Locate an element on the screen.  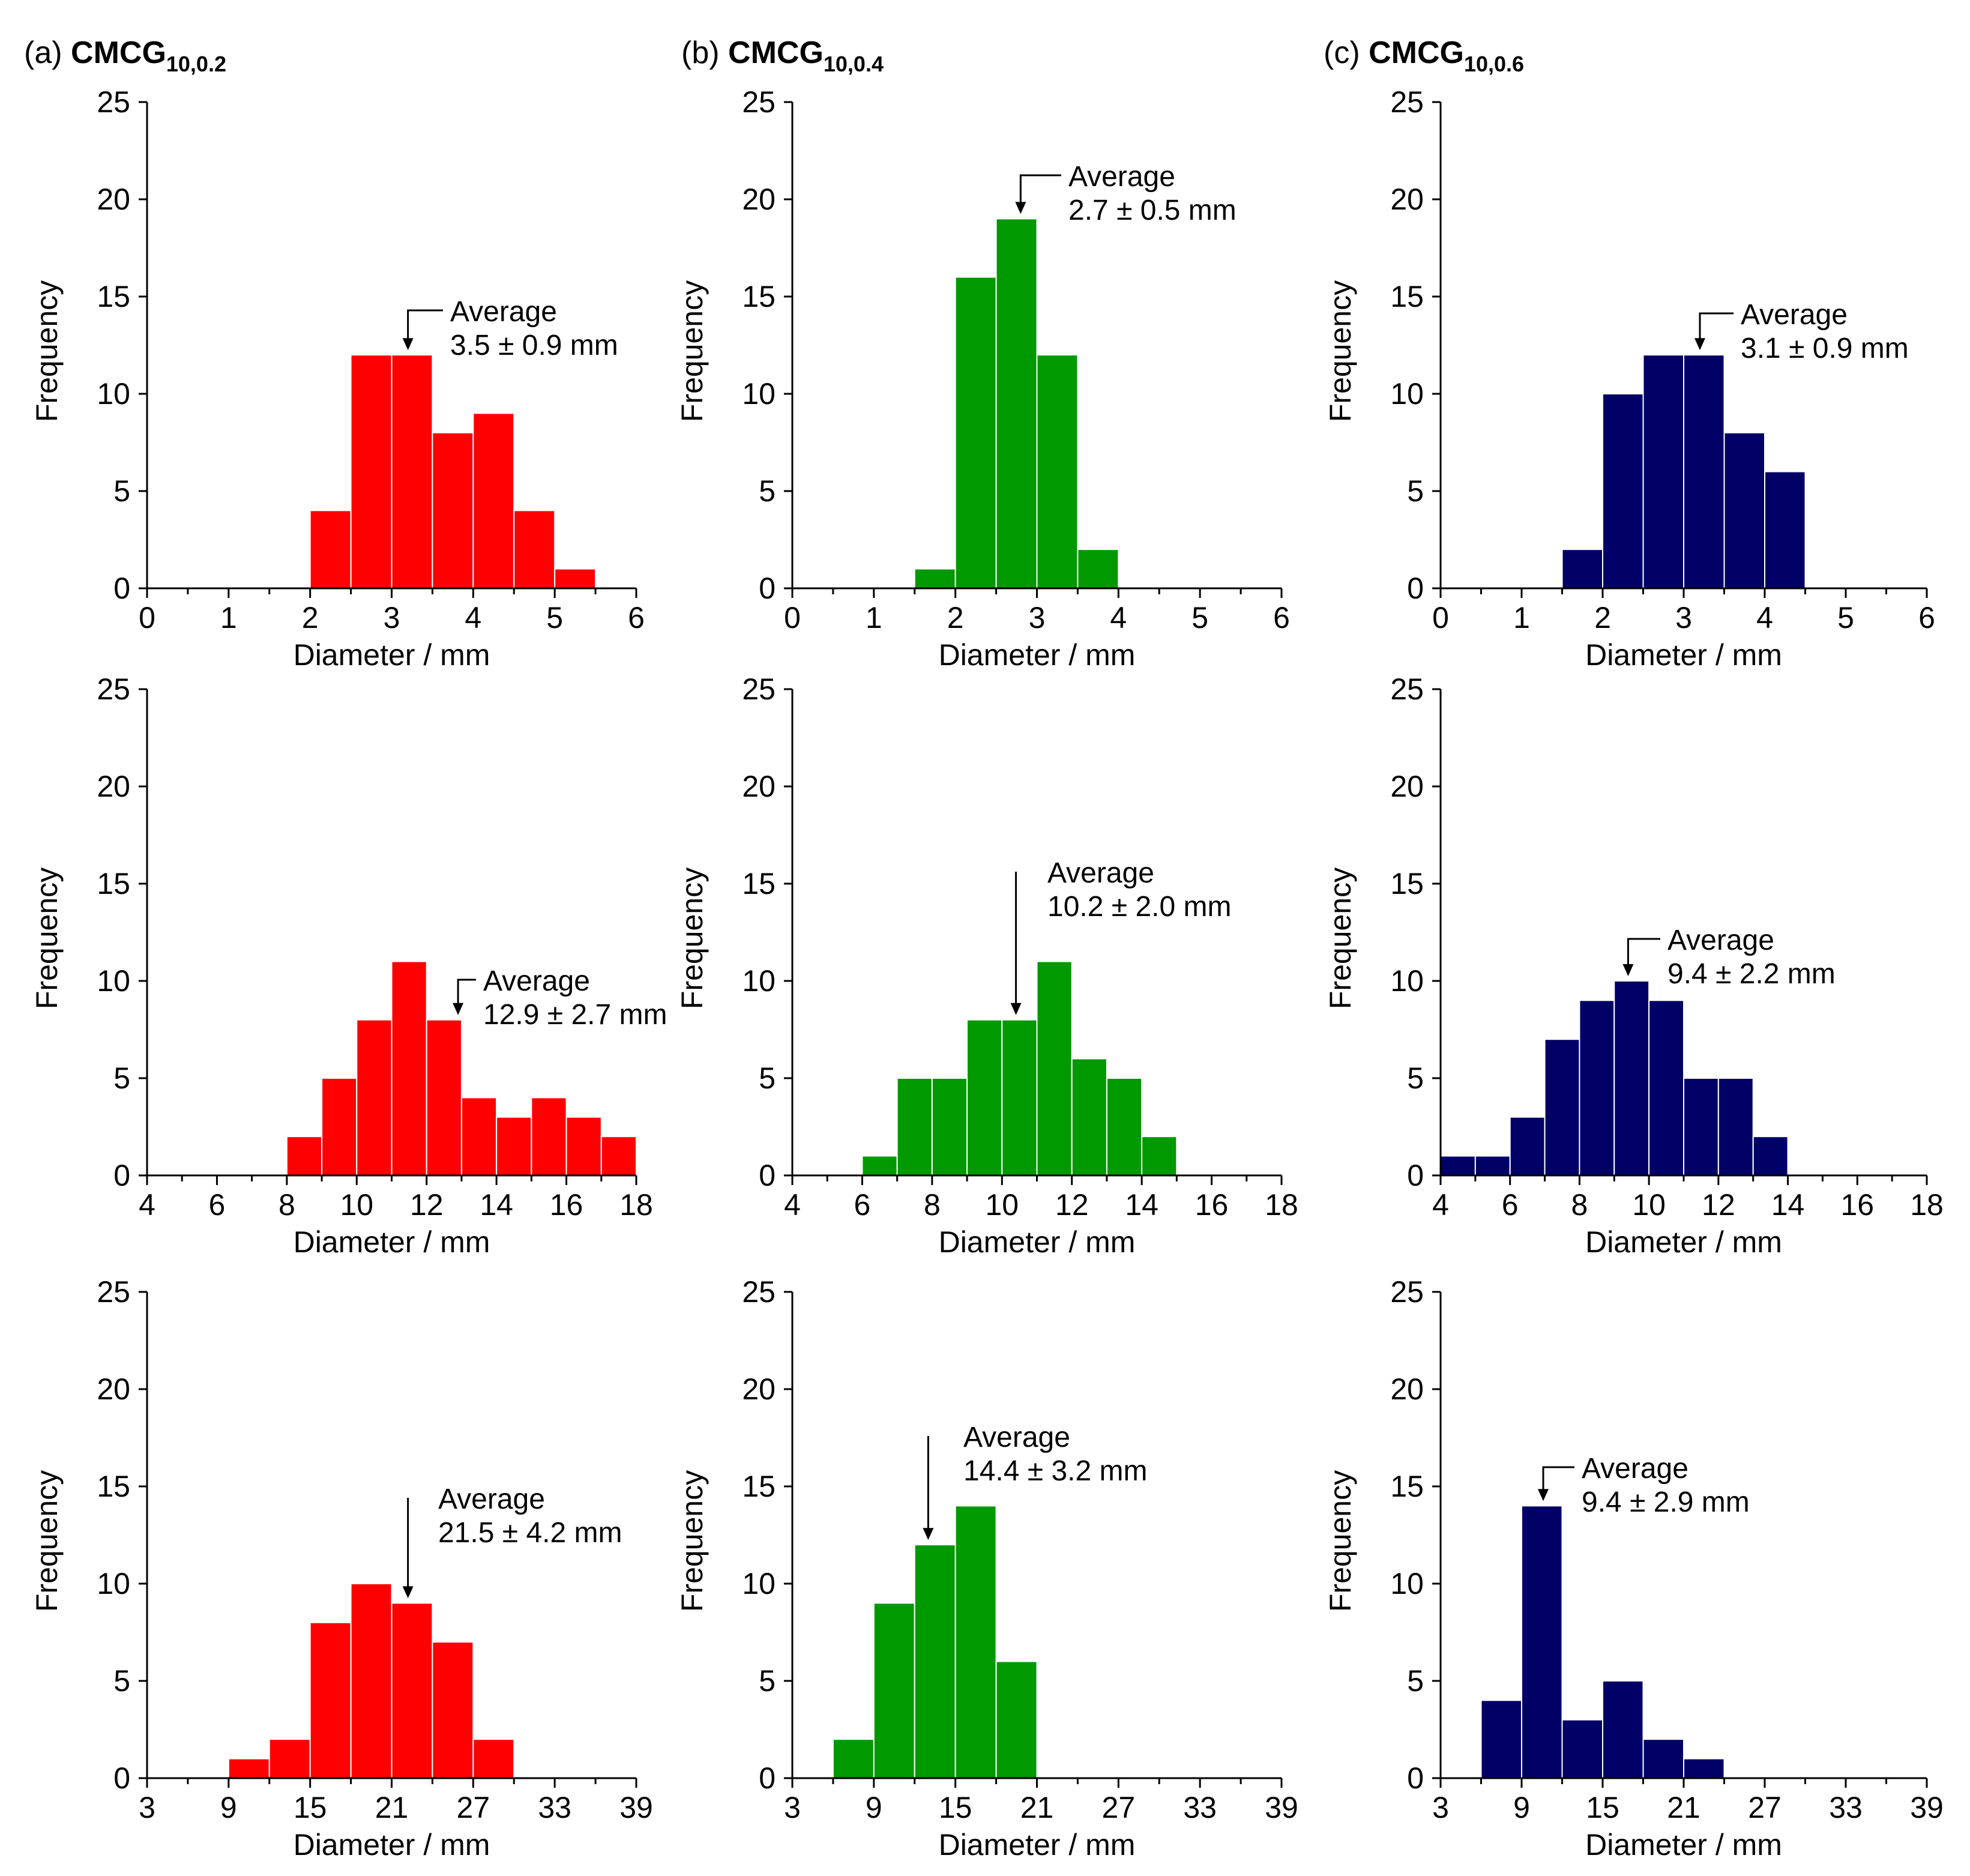
x-tick-label: 2 is located at coordinates (955, 618).